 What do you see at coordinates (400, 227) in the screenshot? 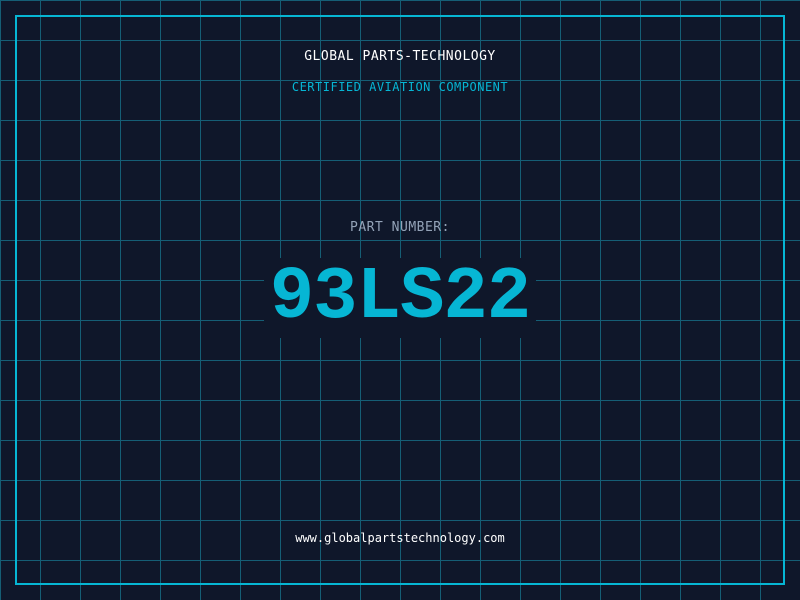
I see `part-number-label: PART NUMBER:` at bounding box center [400, 227].